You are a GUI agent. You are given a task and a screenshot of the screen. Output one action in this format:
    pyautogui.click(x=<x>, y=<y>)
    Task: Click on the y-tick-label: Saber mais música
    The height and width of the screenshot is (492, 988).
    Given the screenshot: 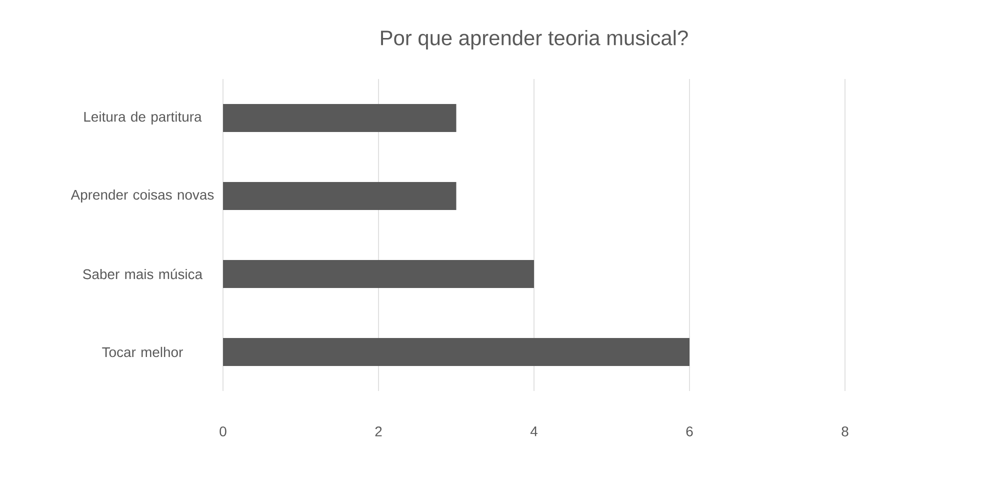 What is the action you would take?
    pyautogui.click(x=143, y=274)
    